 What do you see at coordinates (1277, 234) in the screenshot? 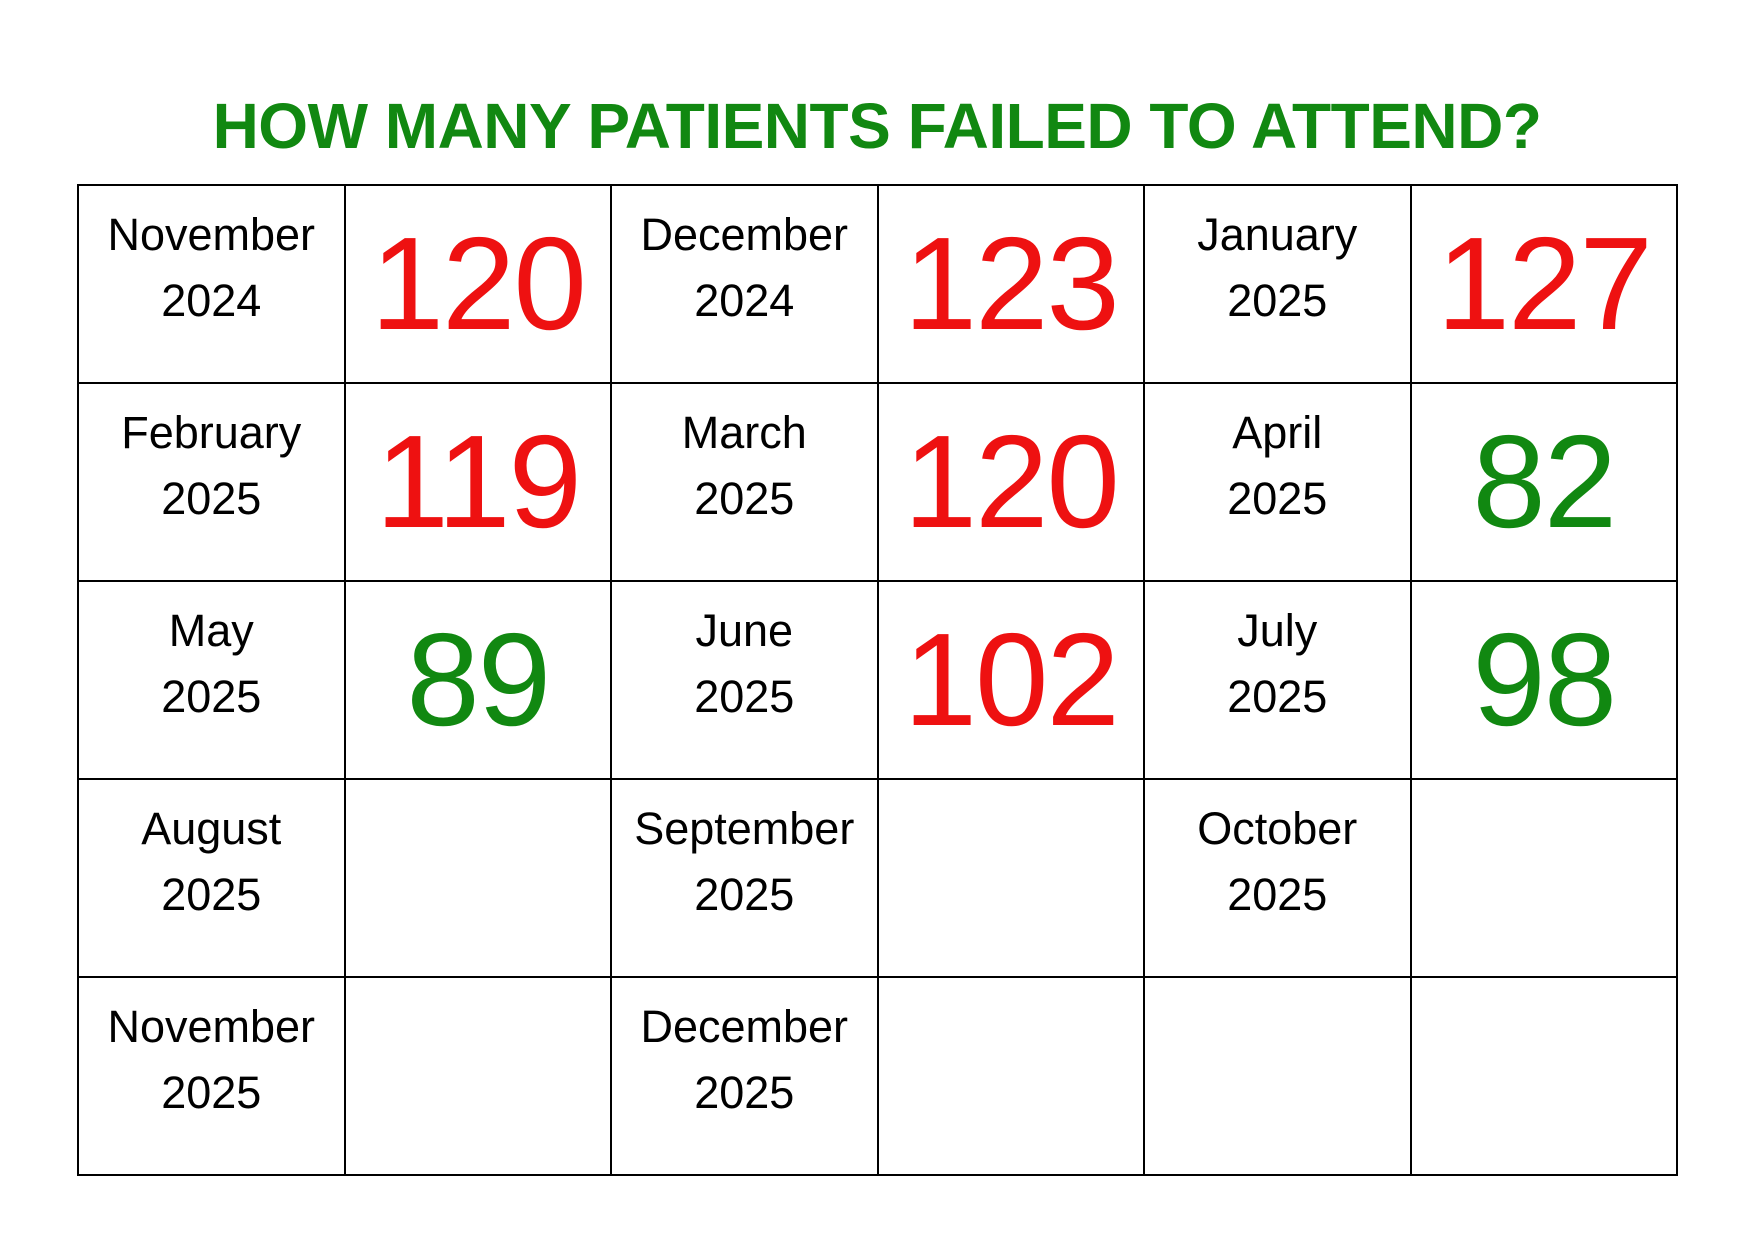
I see `month-name: January` at bounding box center [1277, 234].